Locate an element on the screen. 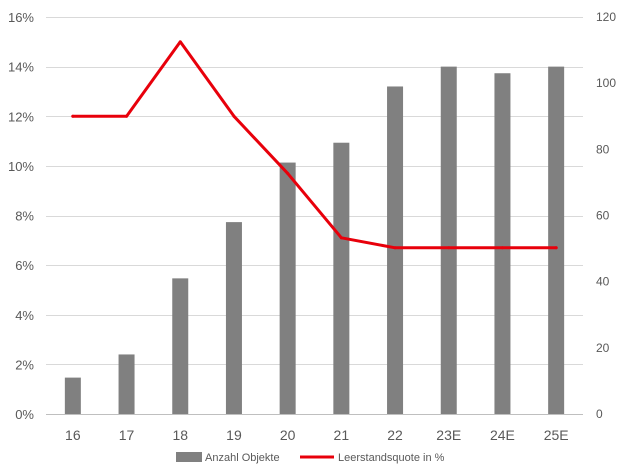 This screenshot has height=469, width=617. legend-label-line: Leerstandsquote in % is located at coordinates (391, 458).